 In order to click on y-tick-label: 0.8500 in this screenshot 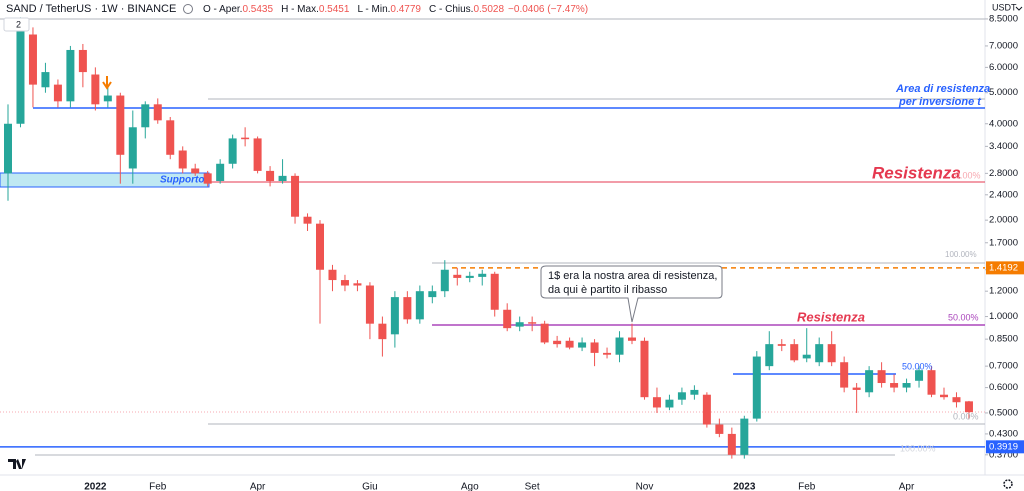, I will do `click(1003, 339)`.